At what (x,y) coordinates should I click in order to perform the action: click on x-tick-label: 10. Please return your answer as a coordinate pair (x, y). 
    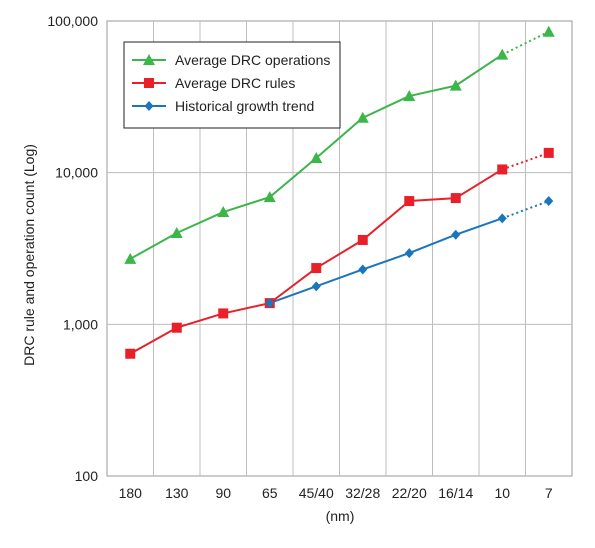
    Looking at the image, I should click on (502, 493).